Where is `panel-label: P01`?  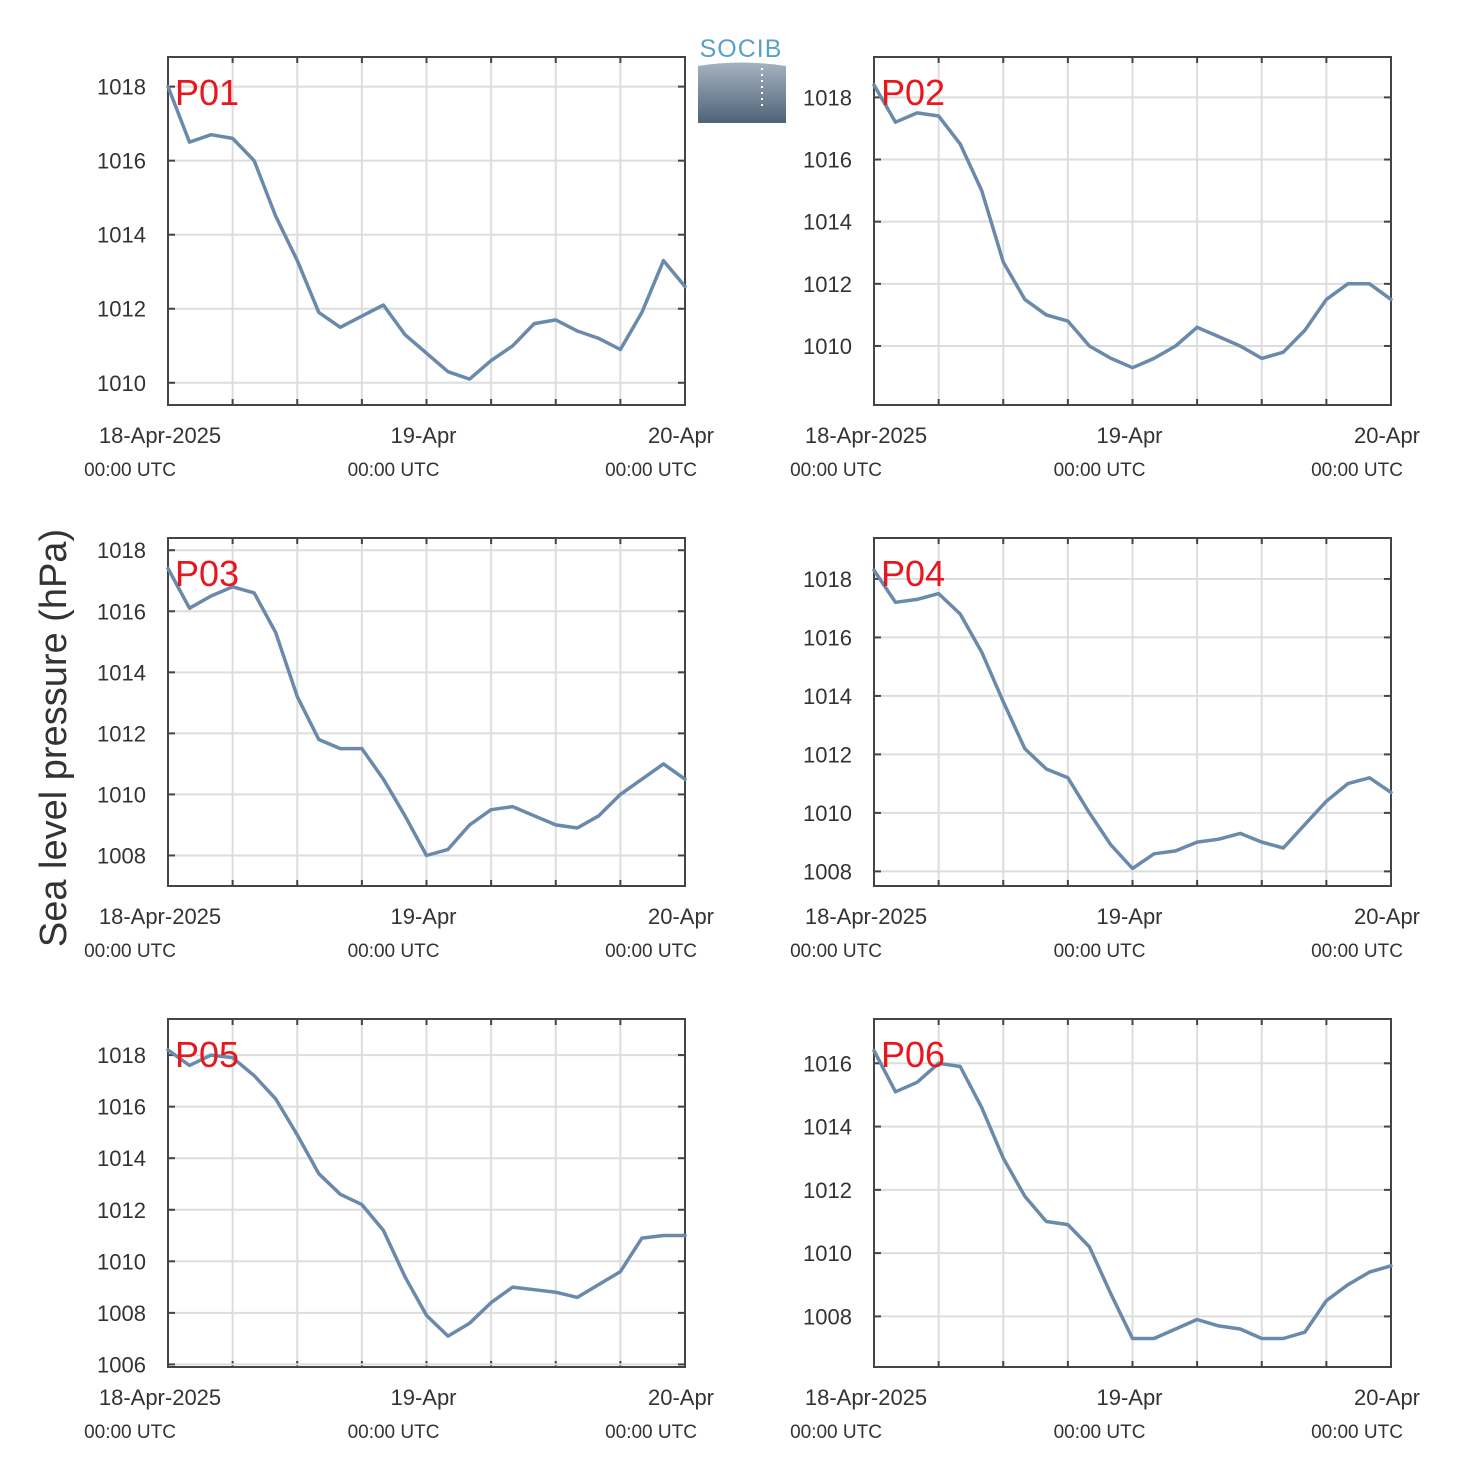
panel-label: P01 is located at coordinates (207, 92).